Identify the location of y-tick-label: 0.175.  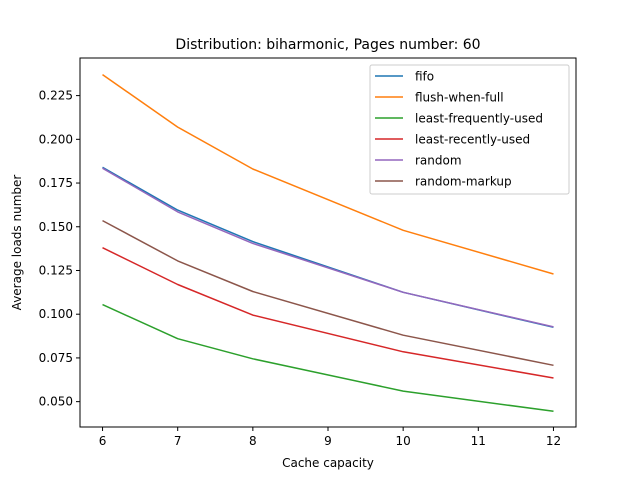
(56, 183).